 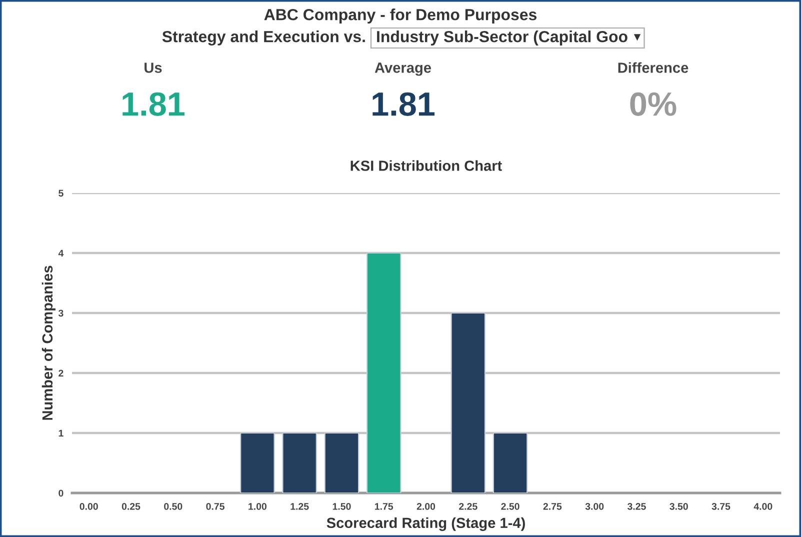 I want to click on x-tick-label: 0.00, so click(x=89, y=506).